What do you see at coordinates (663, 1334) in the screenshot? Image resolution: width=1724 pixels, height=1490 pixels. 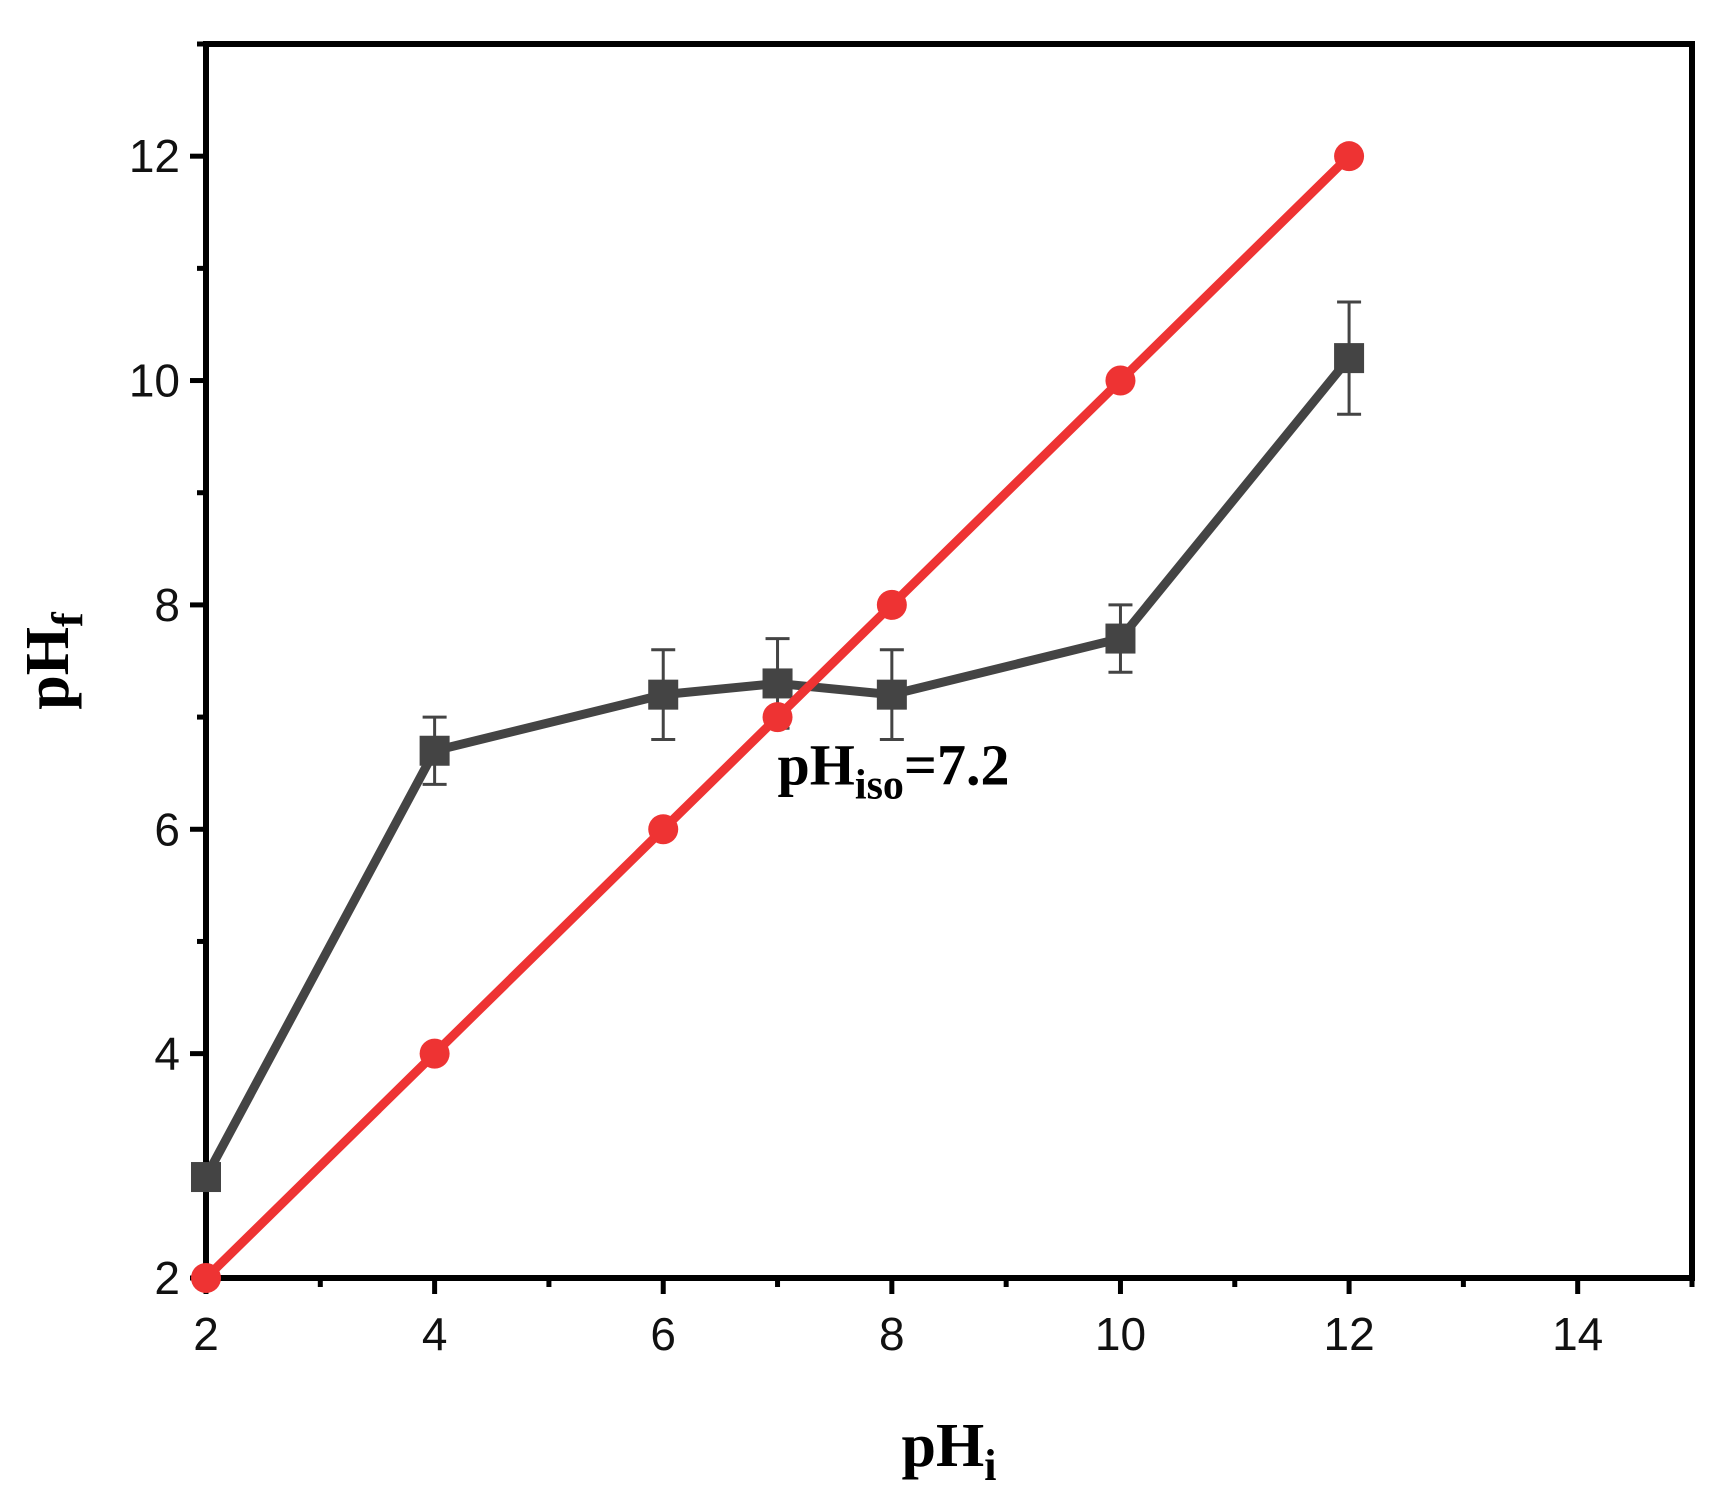 I see `x-tick-label: 6` at bounding box center [663, 1334].